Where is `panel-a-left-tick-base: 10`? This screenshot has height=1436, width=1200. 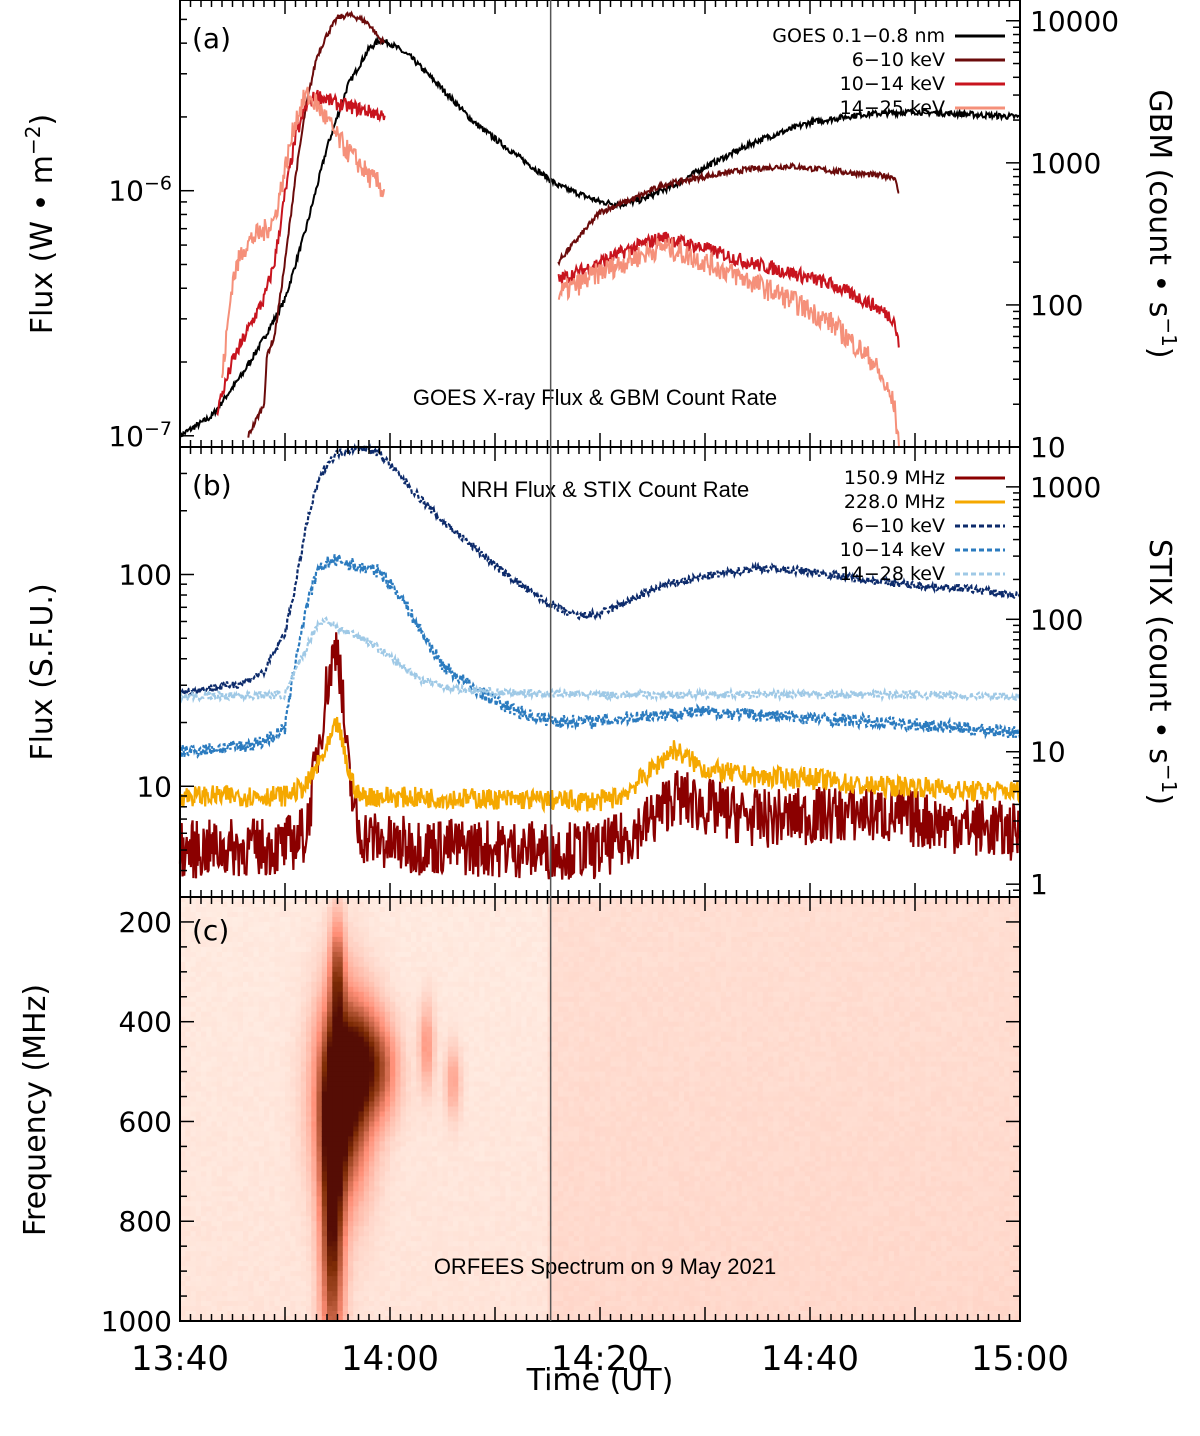 panel-a-left-tick-base: 10 is located at coordinates (126, 436).